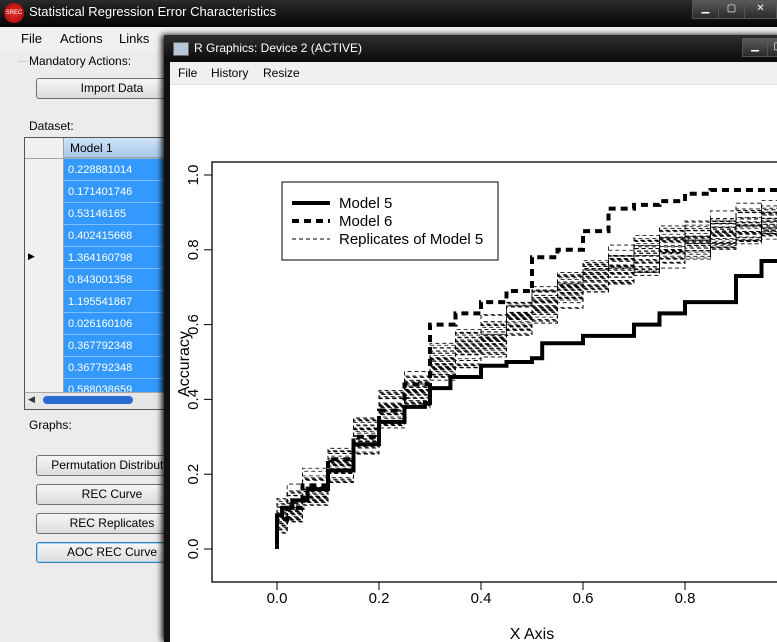  I want to click on aoc-rec-curve-button: AOC REC Curve, so click(112, 552).